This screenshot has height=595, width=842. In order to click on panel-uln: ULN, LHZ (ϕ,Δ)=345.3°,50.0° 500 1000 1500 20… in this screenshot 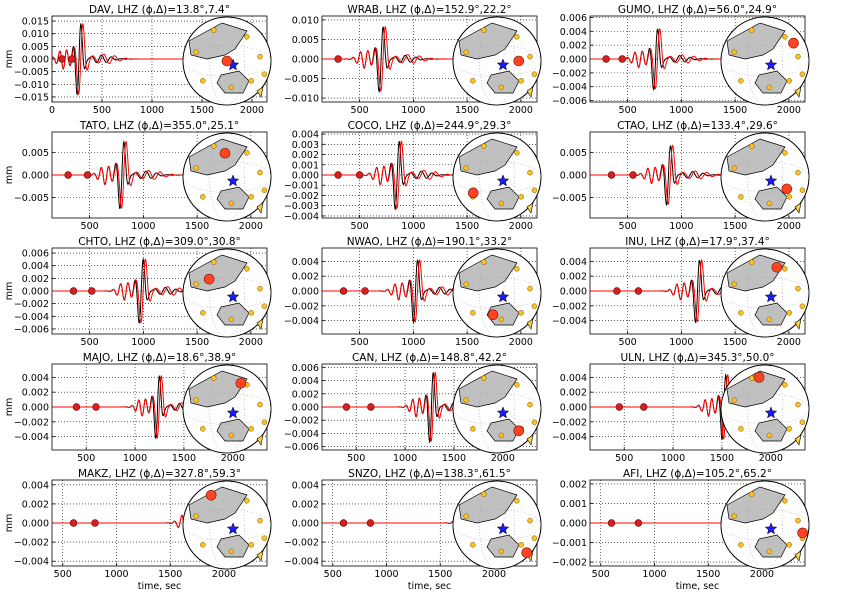, I will do `click(681, 408)`.